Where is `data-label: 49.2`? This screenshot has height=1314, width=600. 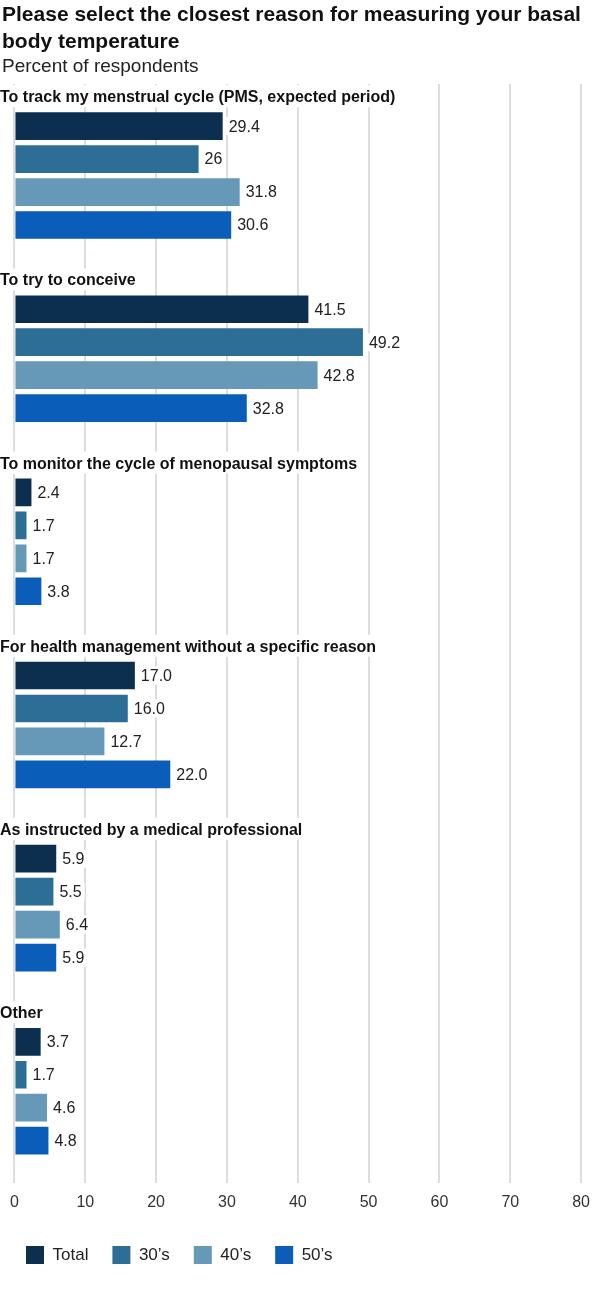 data-label: 49.2 is located at coordinates (384, 342).